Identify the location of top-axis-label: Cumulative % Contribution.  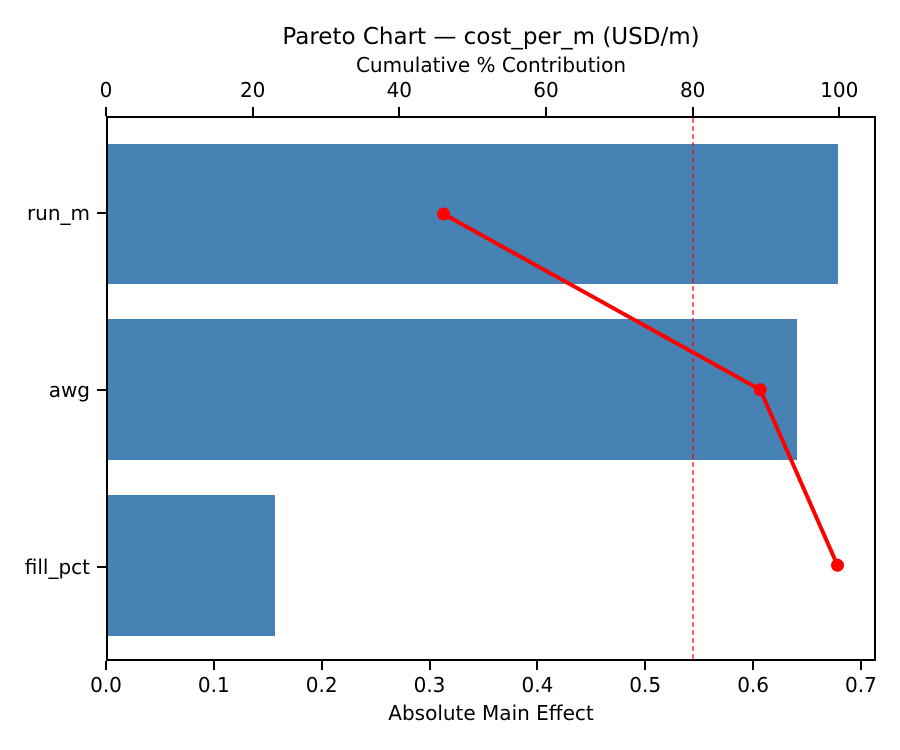
(491, 65).